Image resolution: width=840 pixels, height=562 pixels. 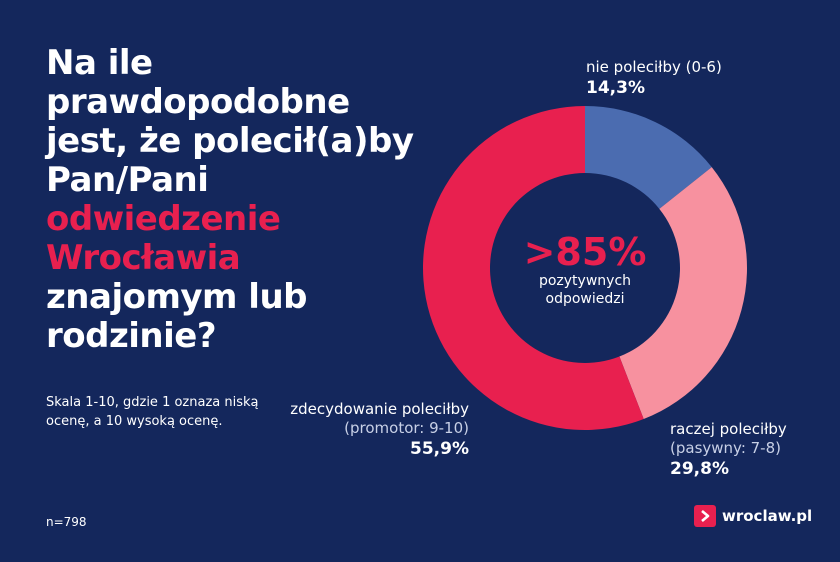 What do you see at coordinates (654, 67) in the screenshot?
I see `detractor-name: nie poleciłby (0-6)` at bounding box center [654, 67].